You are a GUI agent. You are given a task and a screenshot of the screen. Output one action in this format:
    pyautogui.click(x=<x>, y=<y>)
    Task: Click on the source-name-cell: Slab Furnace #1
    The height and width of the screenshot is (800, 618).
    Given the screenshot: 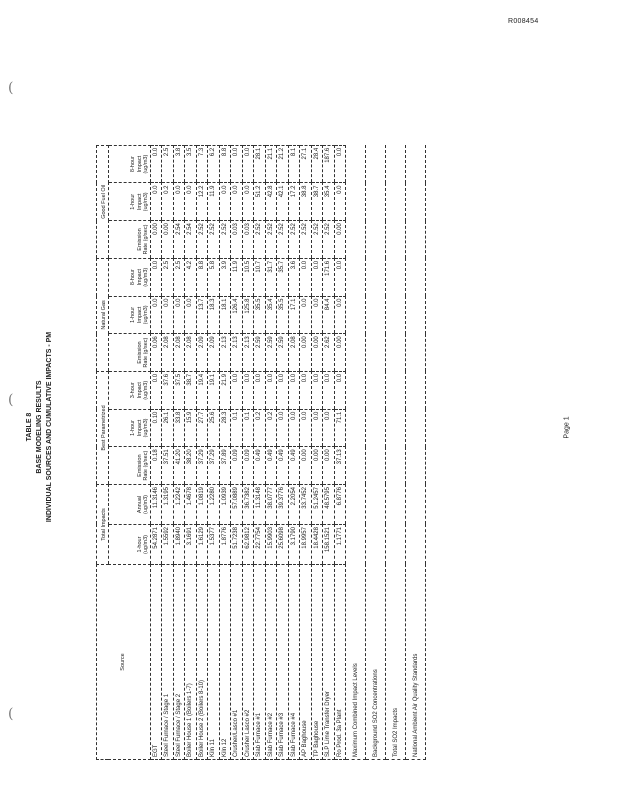 What is the action you would take?
    pyautogui.click(x=259, y=662)
    